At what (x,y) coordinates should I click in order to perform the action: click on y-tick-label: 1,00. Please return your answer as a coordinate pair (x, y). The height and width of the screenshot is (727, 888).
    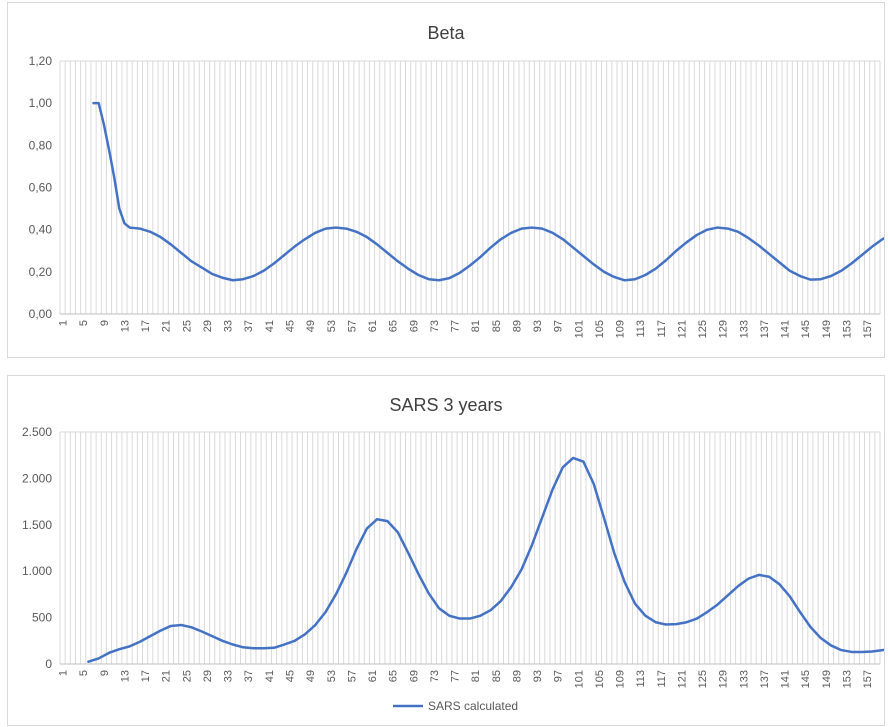
    Looking at the image, I should click on (41, 103).